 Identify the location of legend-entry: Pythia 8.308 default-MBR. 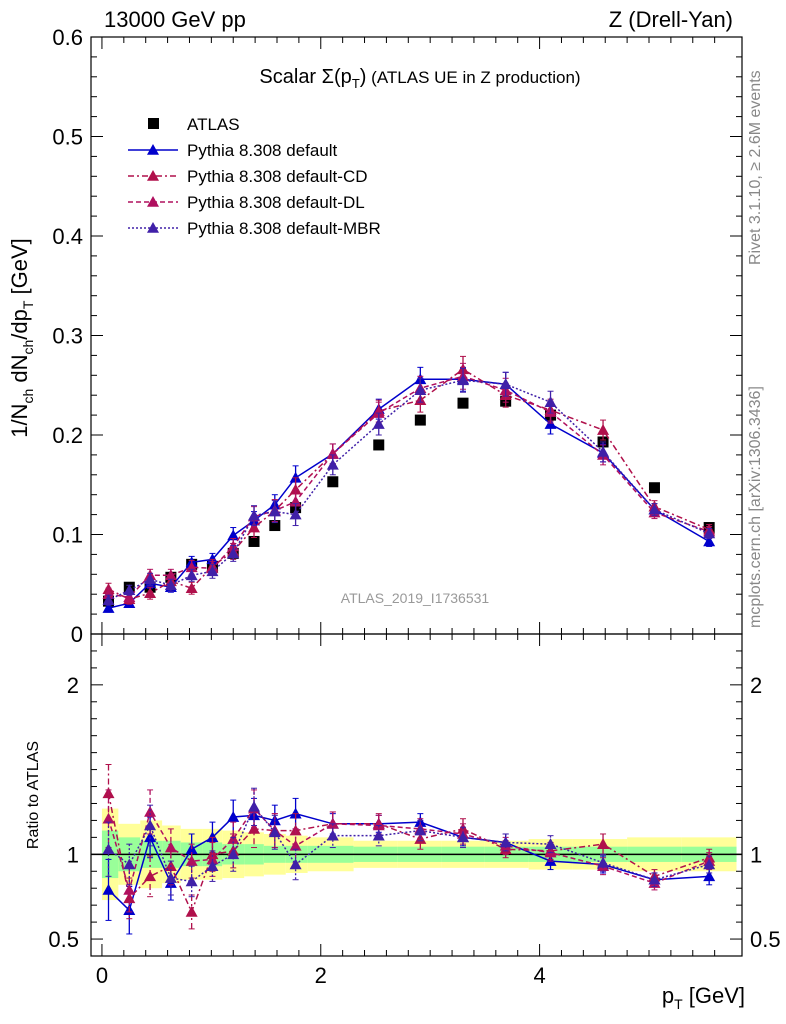
(254, 228).